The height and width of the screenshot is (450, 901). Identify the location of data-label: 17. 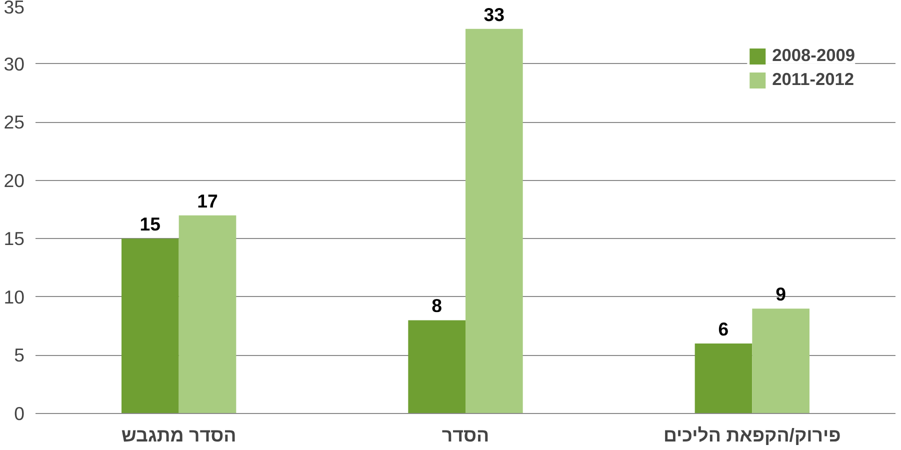
(207, 201).